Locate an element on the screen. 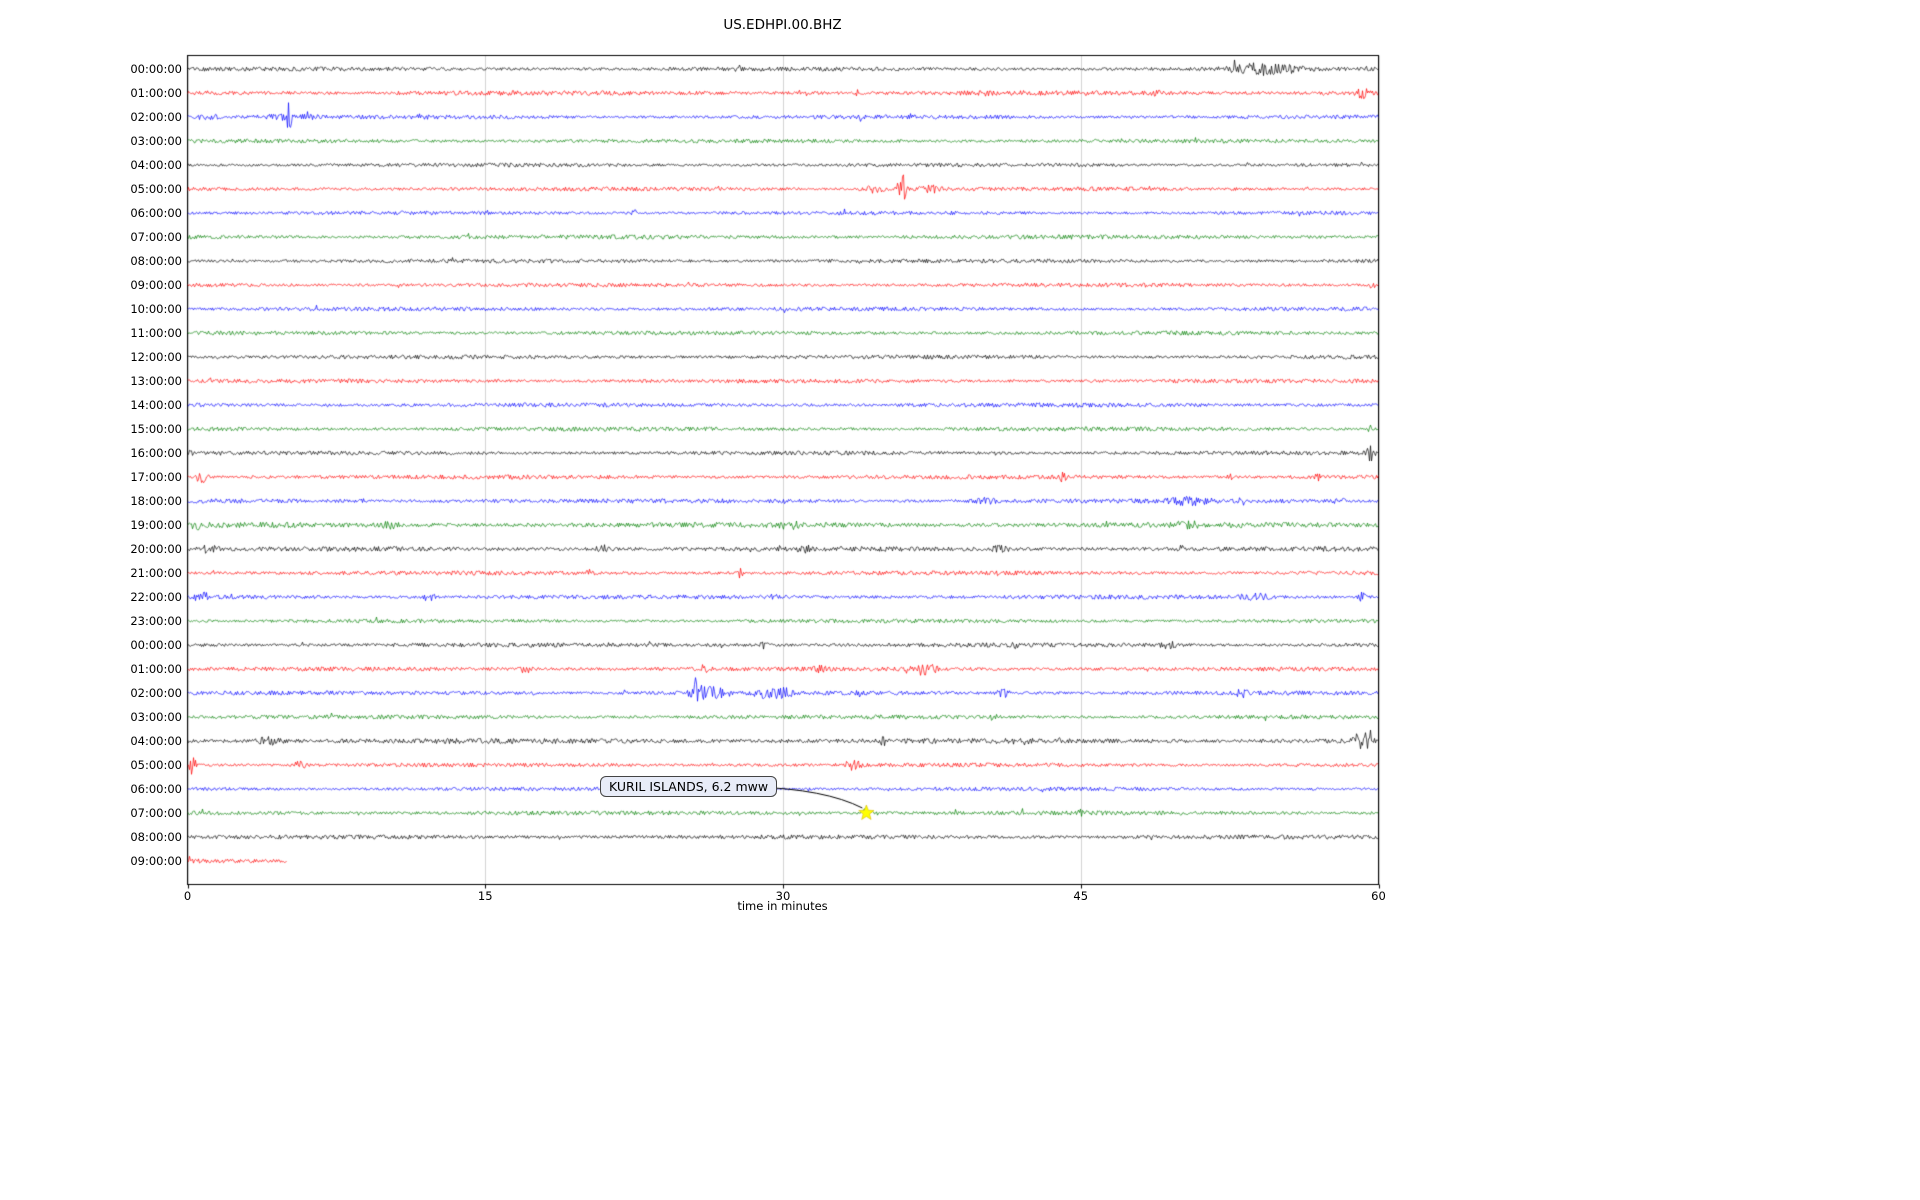 The height and width of the screenshot is (1200, 1920). trace-time-label: 13:00:00 is located at coordinates (156, 380).